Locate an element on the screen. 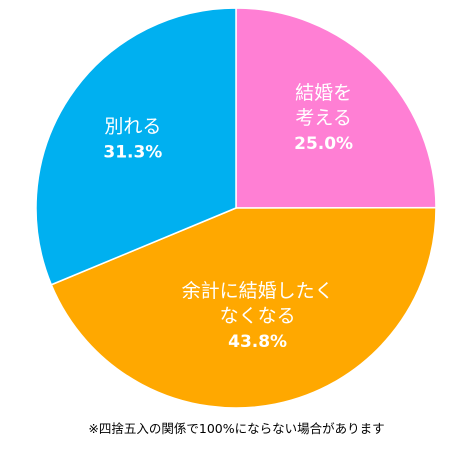 The width and height of the screenshot is (473, 456). footnote: ※四捨五入の関係で100%にならない場合があります is located at coordinates (236, 428).